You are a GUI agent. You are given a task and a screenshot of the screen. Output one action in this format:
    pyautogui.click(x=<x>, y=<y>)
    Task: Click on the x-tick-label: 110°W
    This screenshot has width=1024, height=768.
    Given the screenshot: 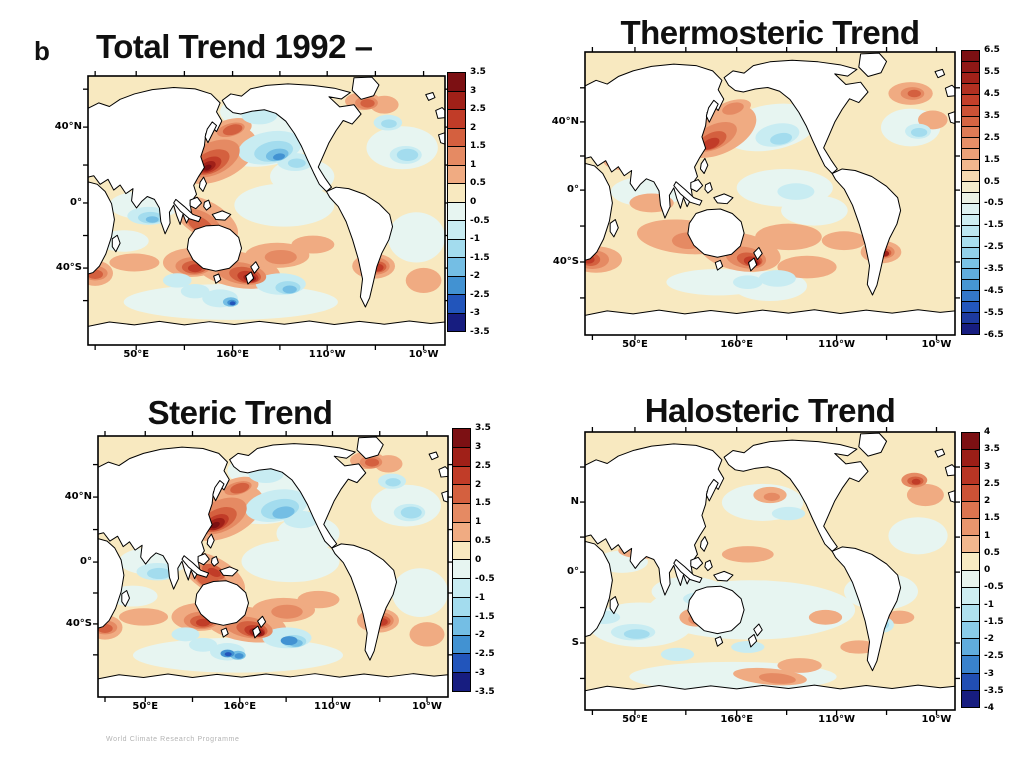 What is the action you would take?
    pyautogui.click(x=327, y=354)
    